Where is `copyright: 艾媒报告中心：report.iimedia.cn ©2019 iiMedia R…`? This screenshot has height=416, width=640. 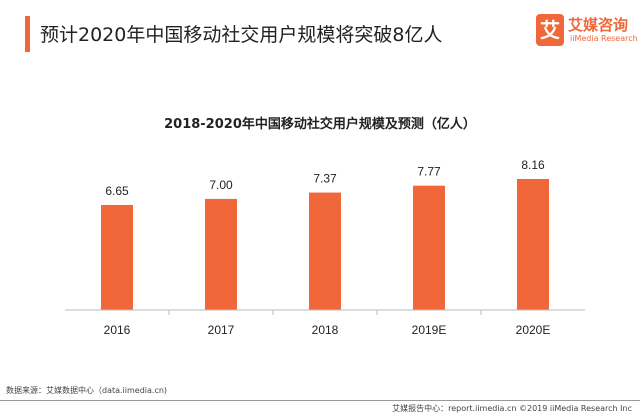 copyright: 艾媒报告中心：report.iimedia.cn ©2019 iiMedia R… is located at coordinates (512, 408).